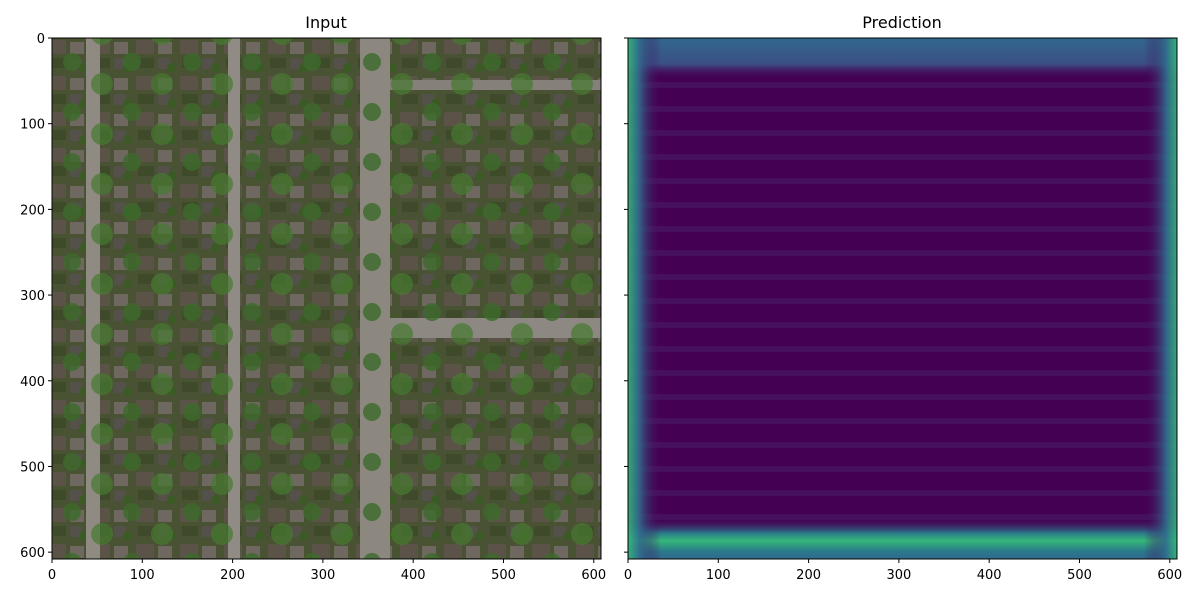 Image resolution: width=1200 pixels, height=600 pixels. Describe the element at coordinates (989, 575) in the screenshot. I see `prediction-xtick-label-400: 400` at that location.